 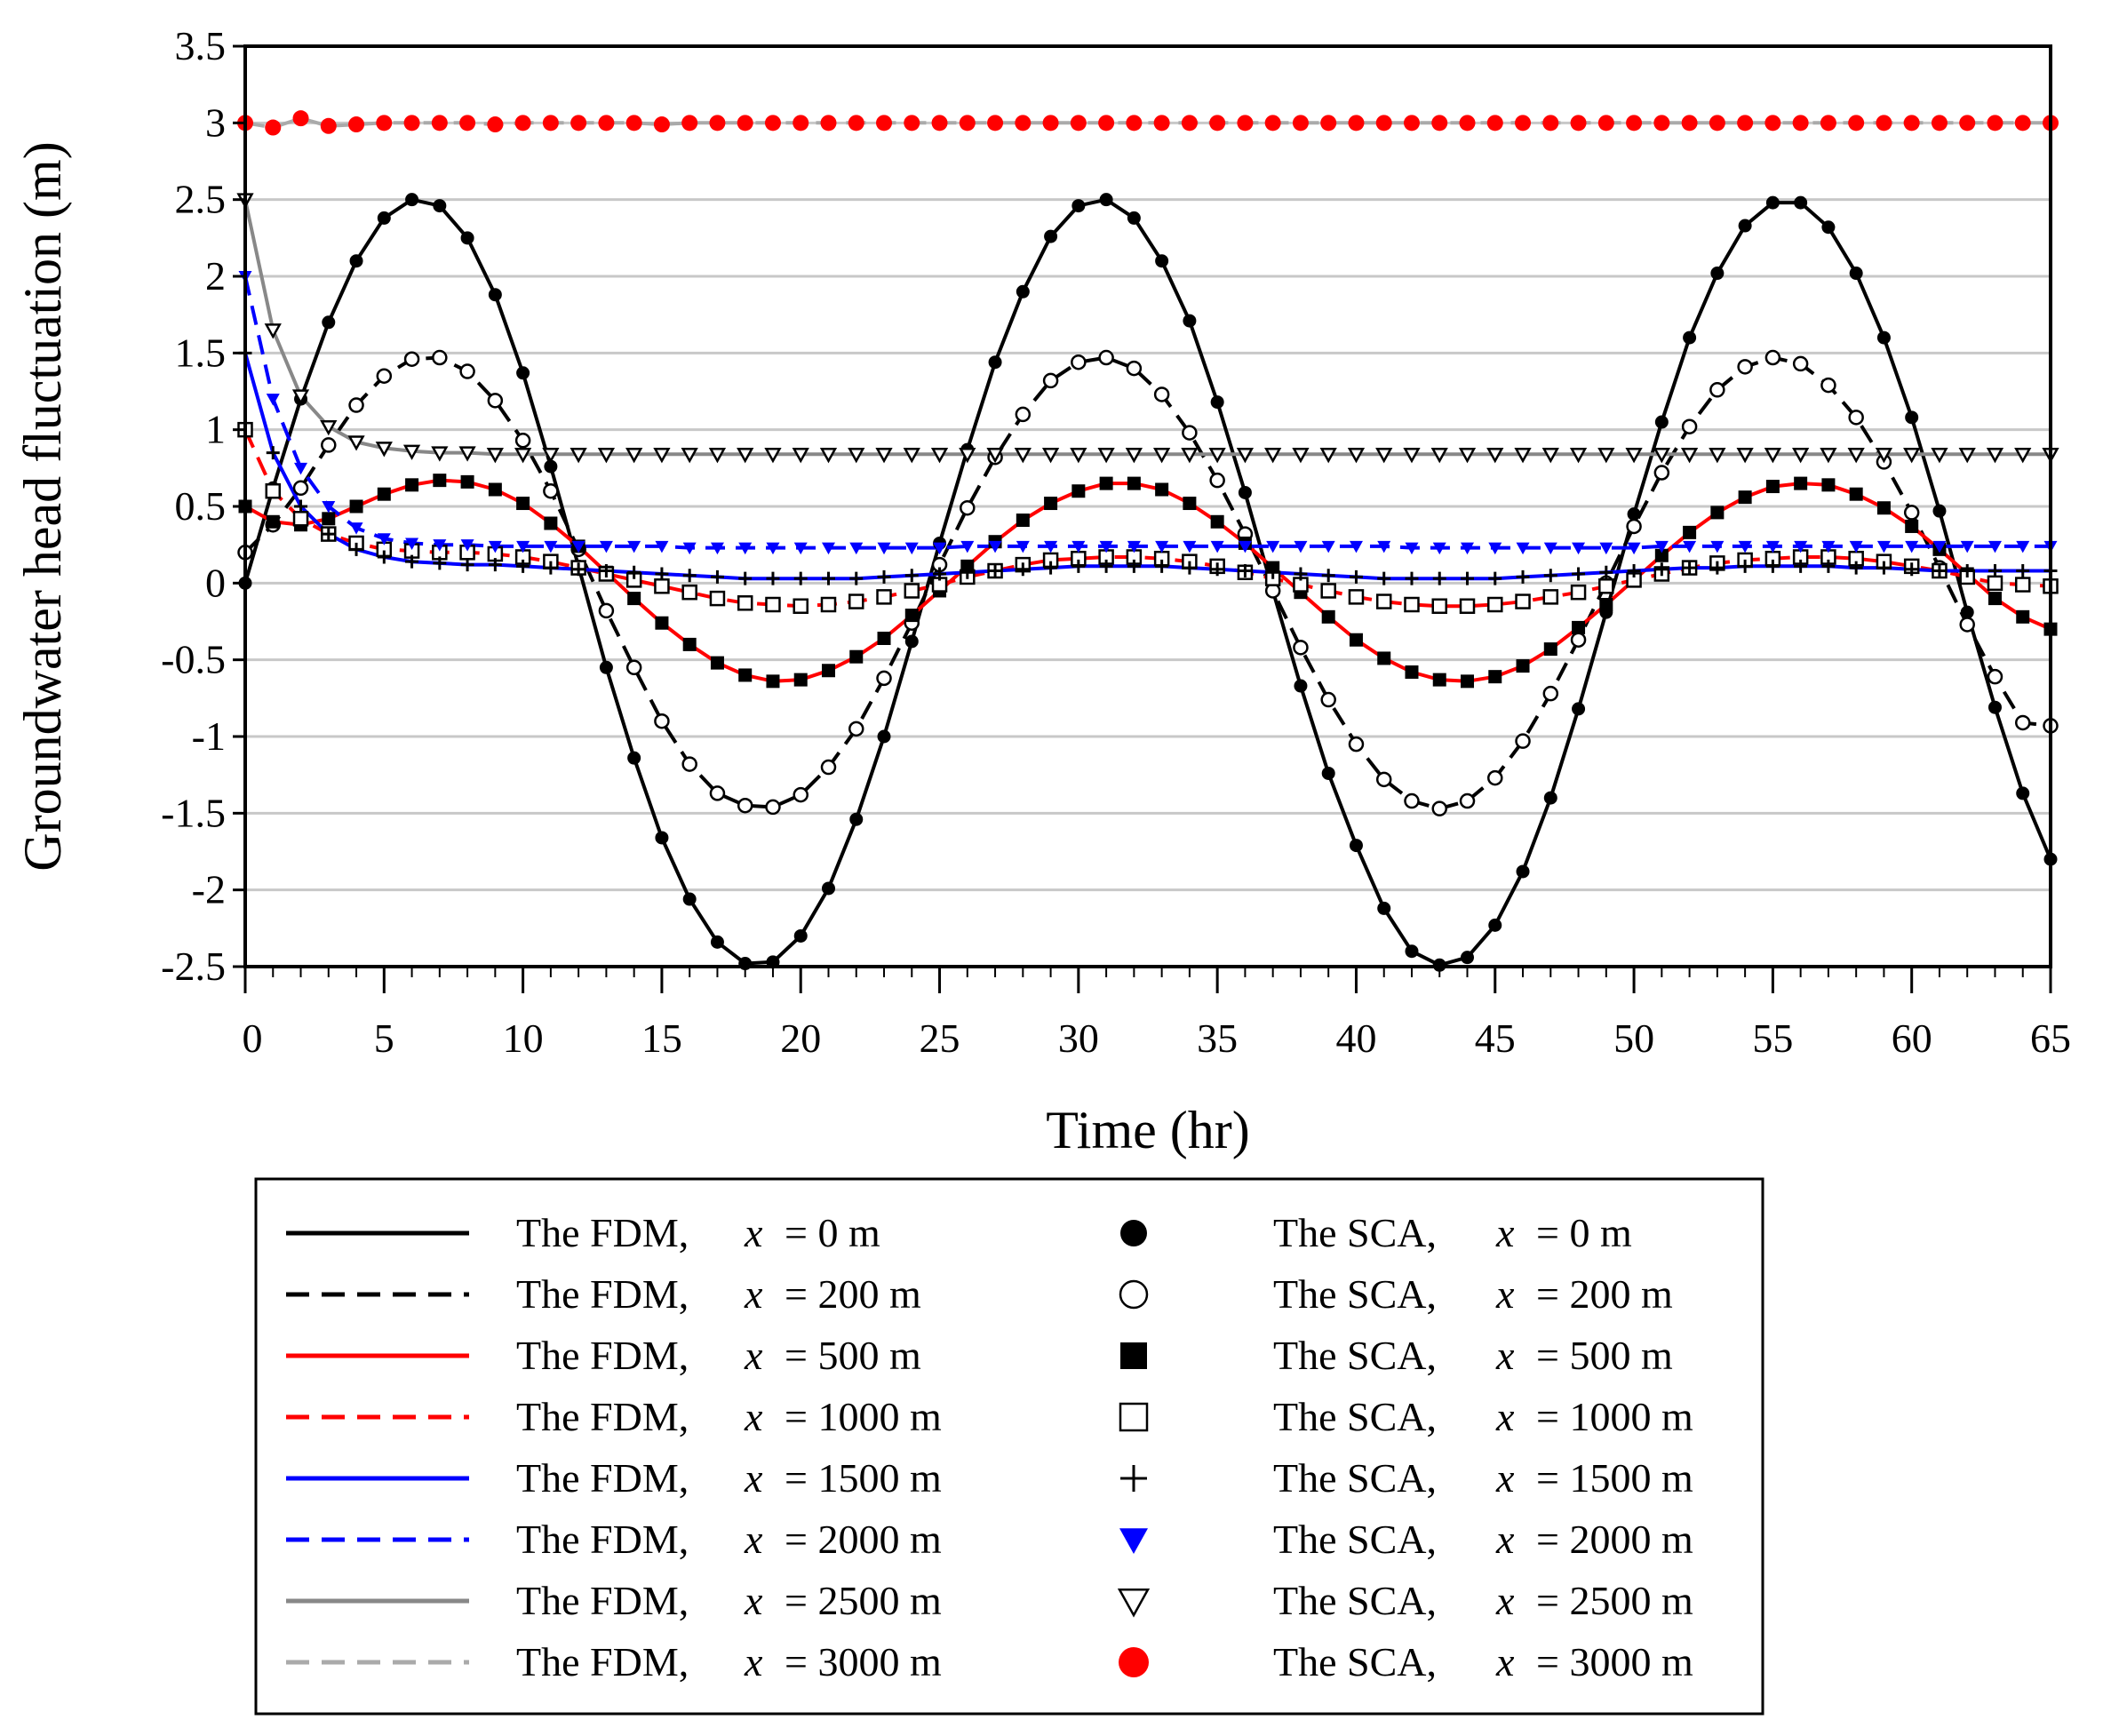 What do you see at coordinates (1473, 1355) in the screenshot?
I see `legend-sca-label: The SCA, x = 500 m` at bounding box center [1473, 1355].